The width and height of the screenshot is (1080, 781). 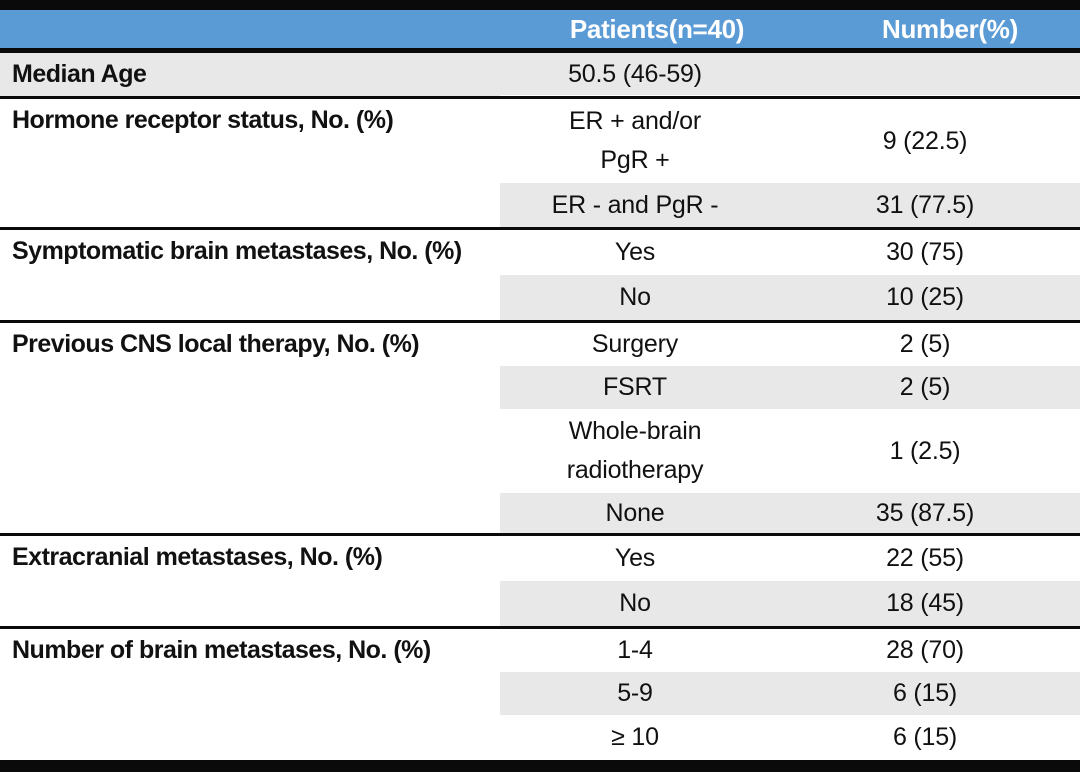 What do you see at coordinates (635, 693) in the screenshot?
I see `patients-value: 5-9` at bounding box center [635, 693].